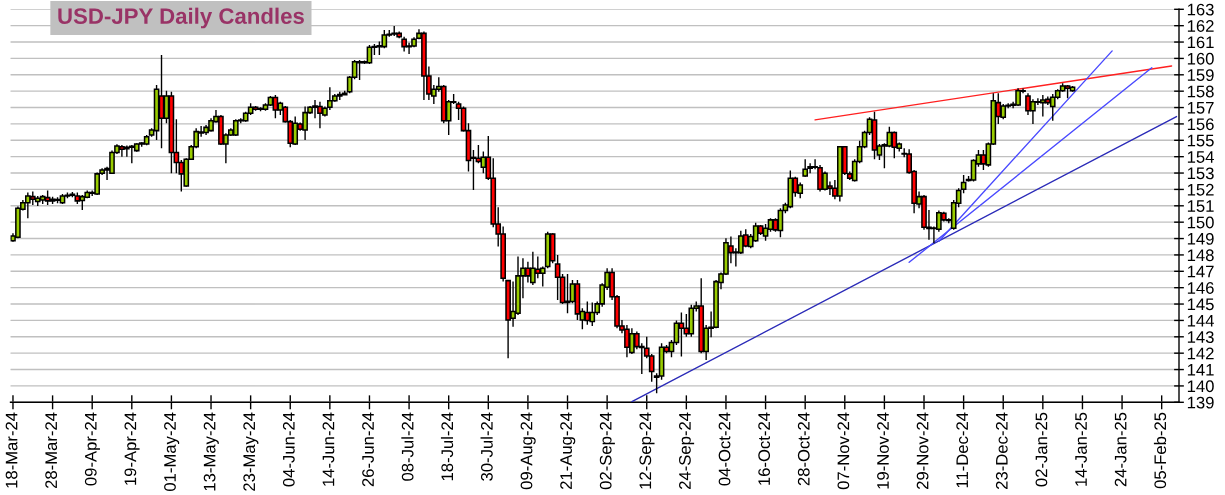 The height and width of the screenshot is (495, 1225). Describe the element at coordinates (843, 451) in the screenshot. I see `x-tick-label: 07-Nov-24` at that location.